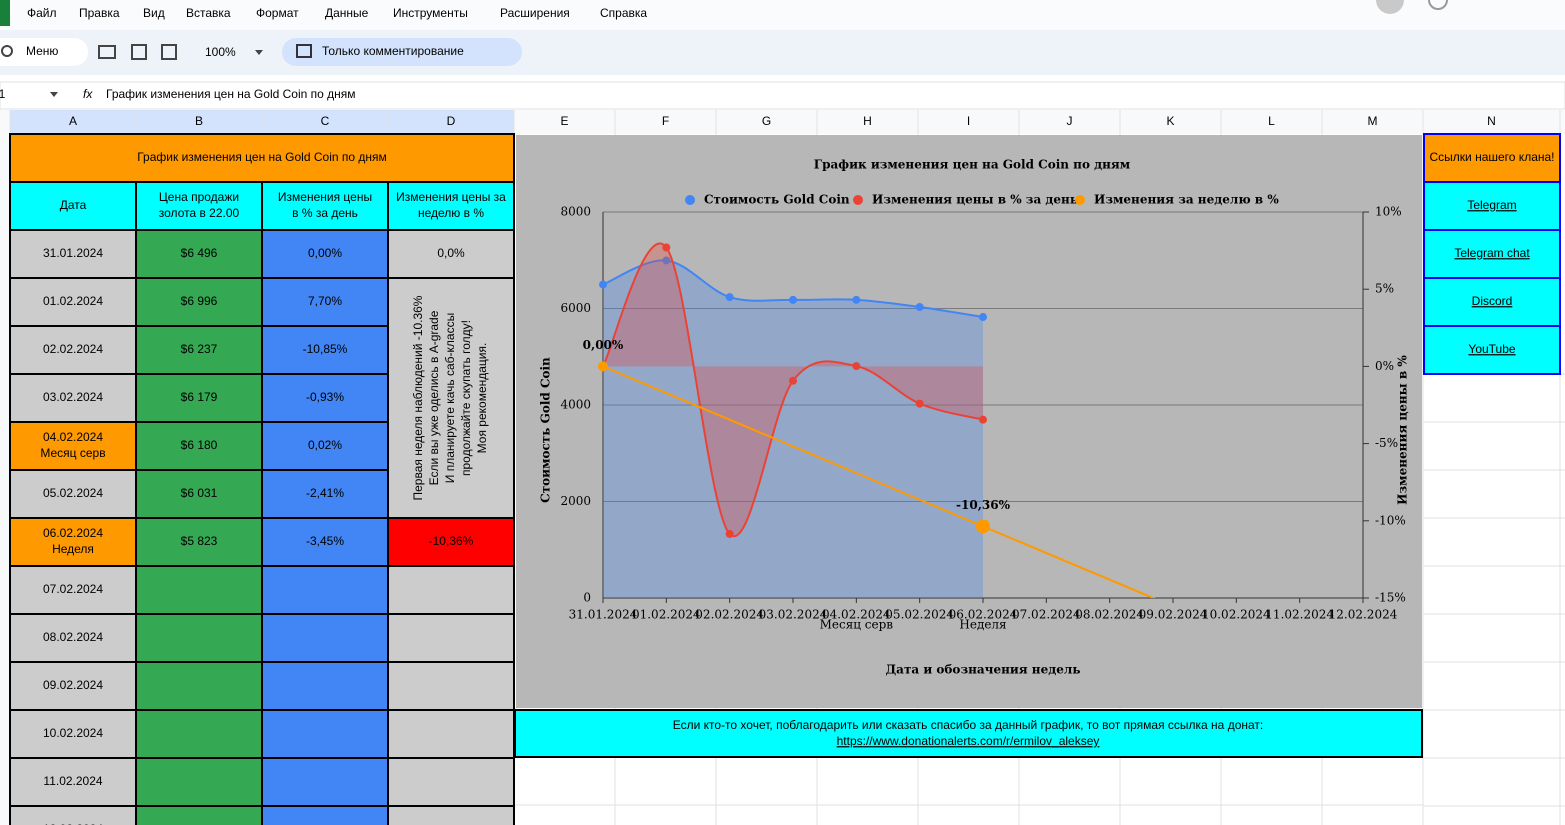  I want to click on column-title: в % за день, so click(325, 213).